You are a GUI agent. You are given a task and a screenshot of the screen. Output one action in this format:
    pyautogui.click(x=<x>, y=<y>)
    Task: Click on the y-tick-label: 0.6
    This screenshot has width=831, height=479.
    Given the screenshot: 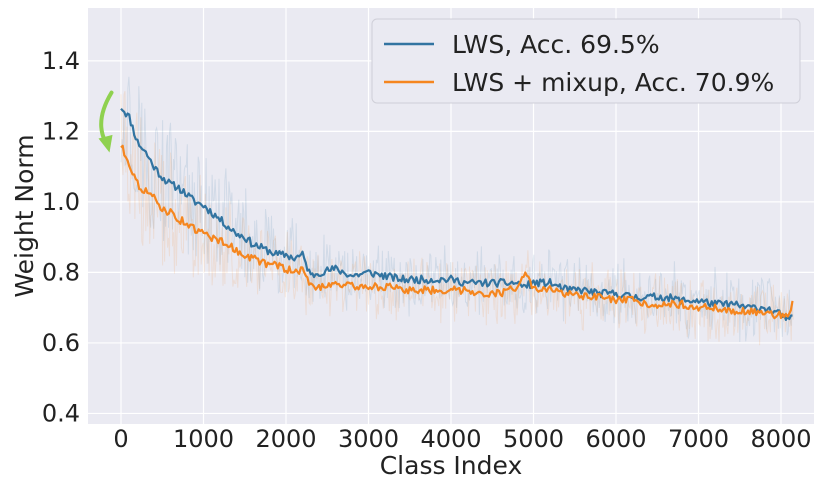 What is the action you would take?
    pyautogui.click(x=61, y=343)
    